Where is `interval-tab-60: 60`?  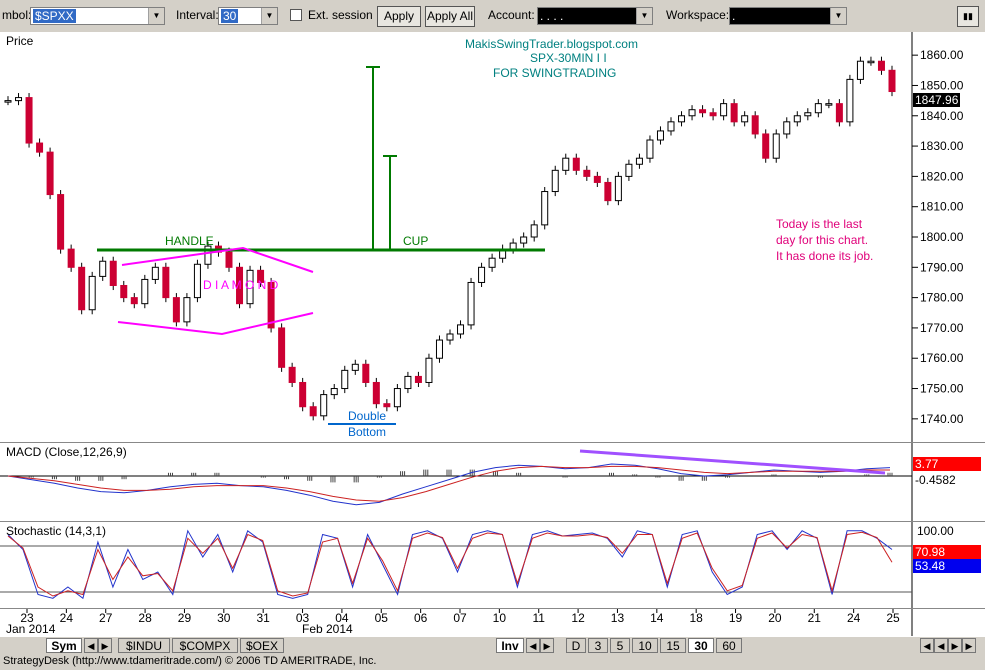 interval-tab-60: 60 is located at coordinates (729, 645).